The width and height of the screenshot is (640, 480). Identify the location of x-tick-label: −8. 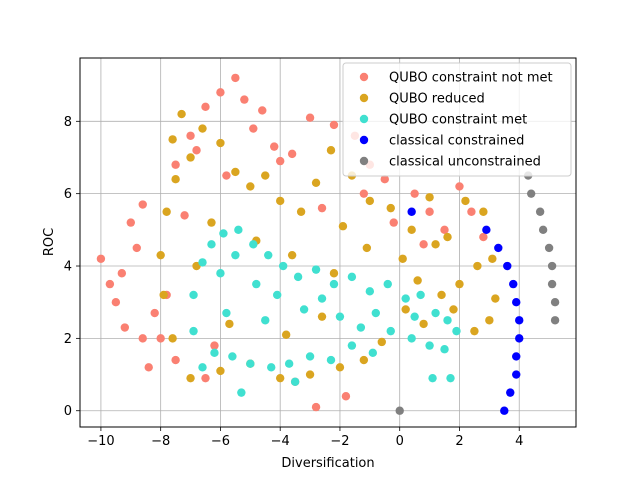
(160, 441).